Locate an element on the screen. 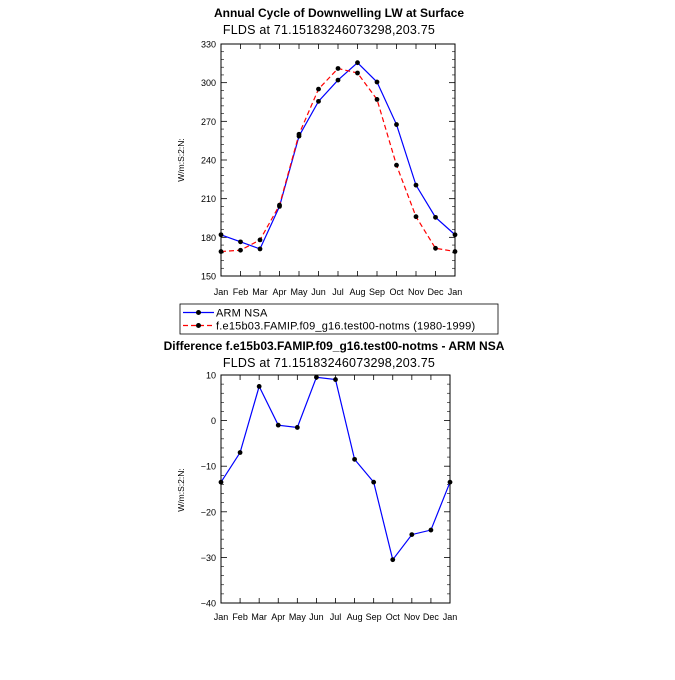 This screenshot has height=680, width=675. legend-box is located at coordinates (339, 319).